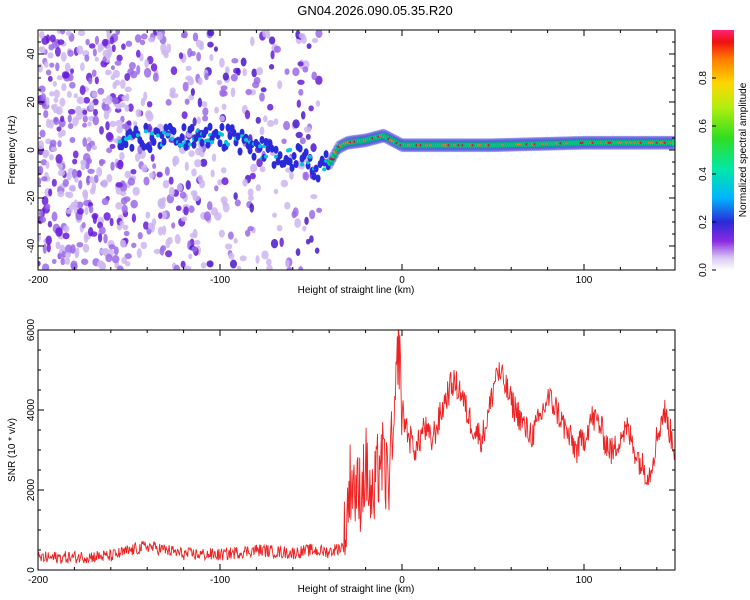 Image resolution: width=750 pixels, height=600 pixels. Describe the element at coordinates (584, 280) in the screenshot. I see `x-tick-label: 100` at that location.